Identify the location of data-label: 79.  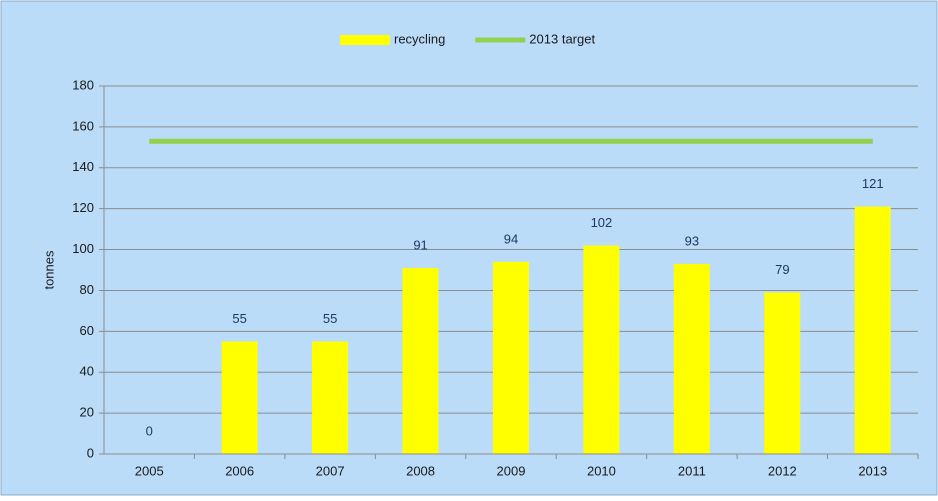
(782, 269).